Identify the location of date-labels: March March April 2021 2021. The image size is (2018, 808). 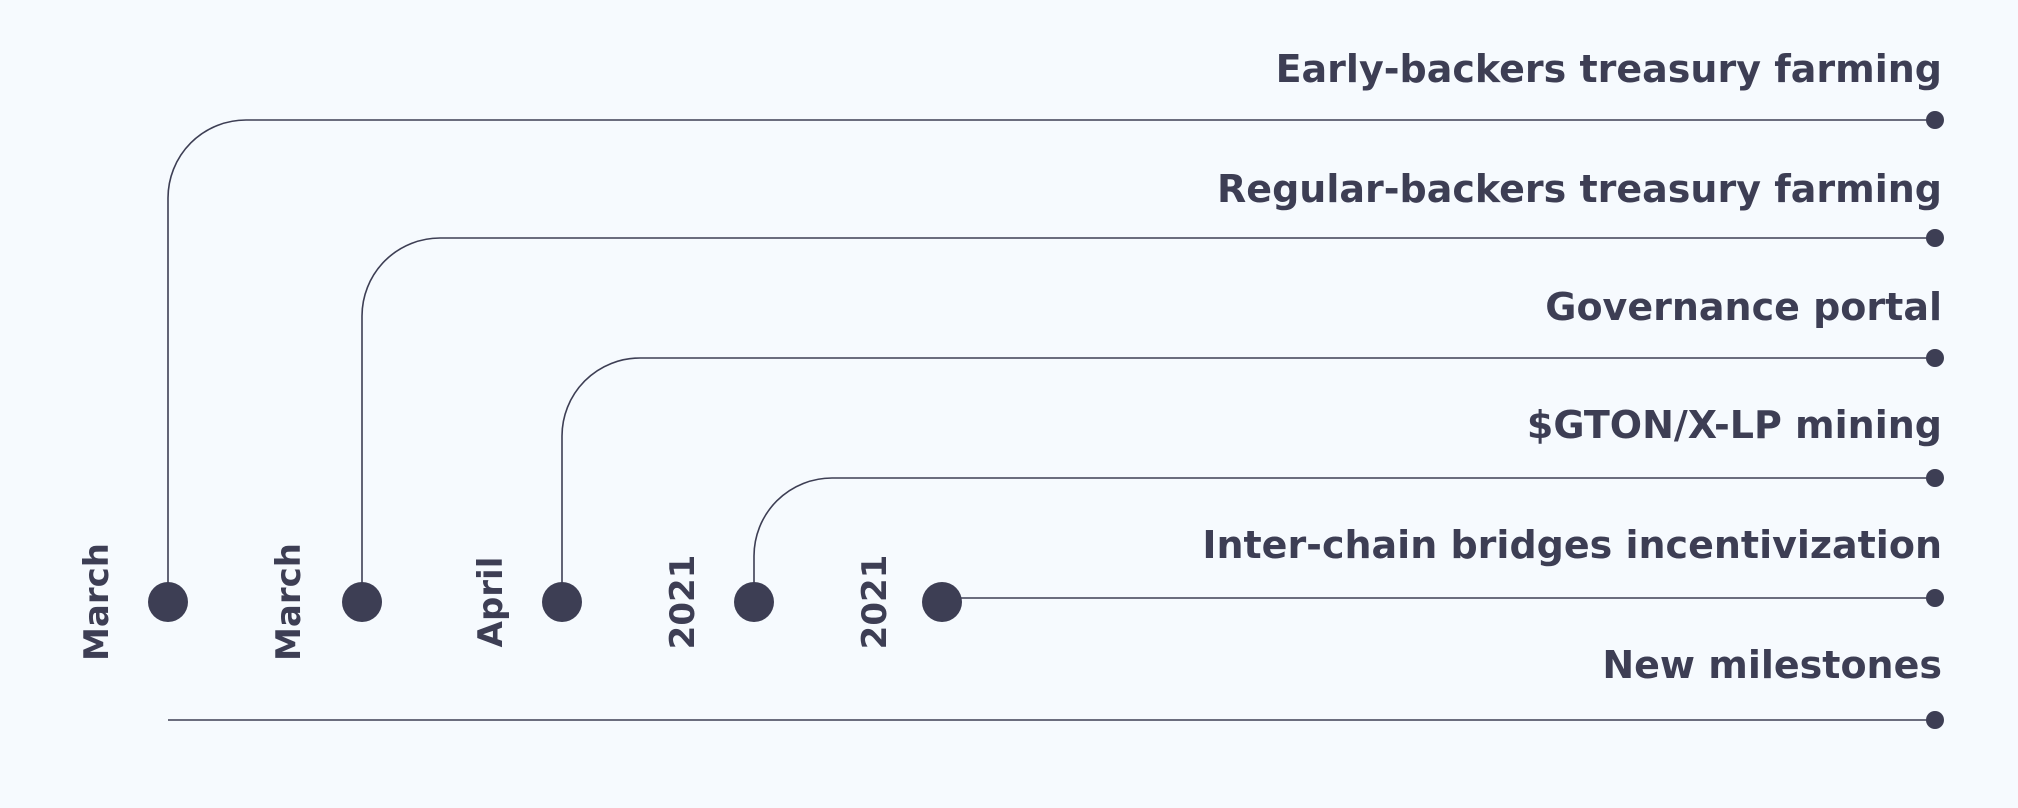
(486, 602).